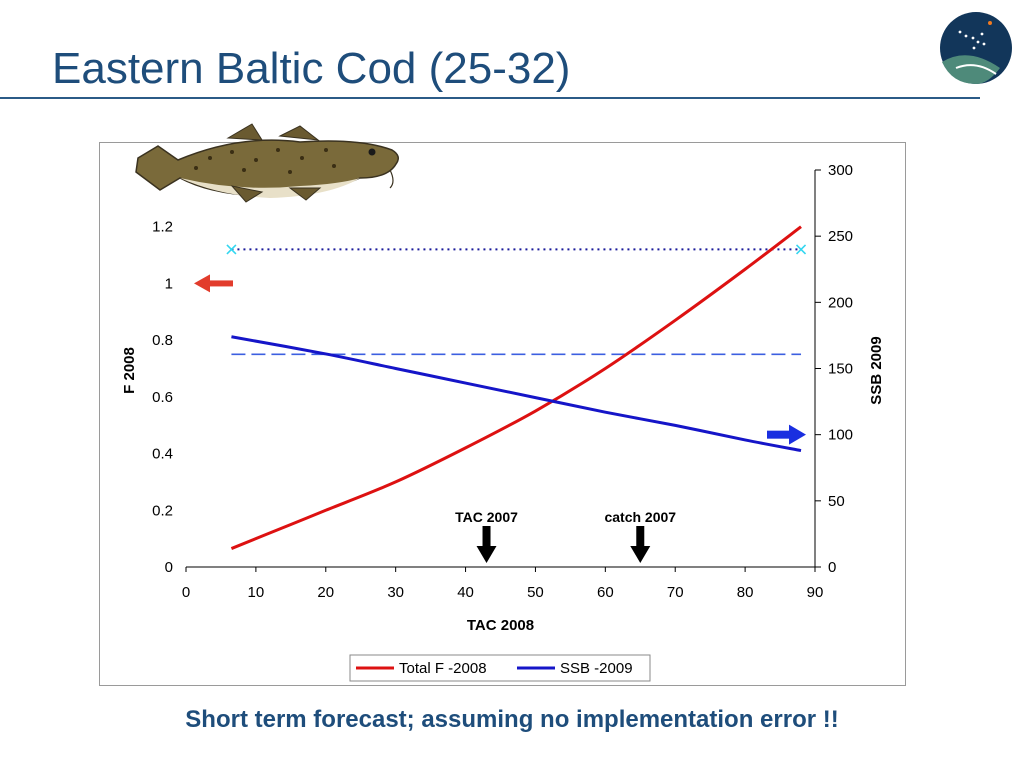 This screenshot has width=1024, height=768. What do you see at coordinates (325, 592) in the screenshot?
I see `x-tick-label: 20` at bounding box center [325, 592].